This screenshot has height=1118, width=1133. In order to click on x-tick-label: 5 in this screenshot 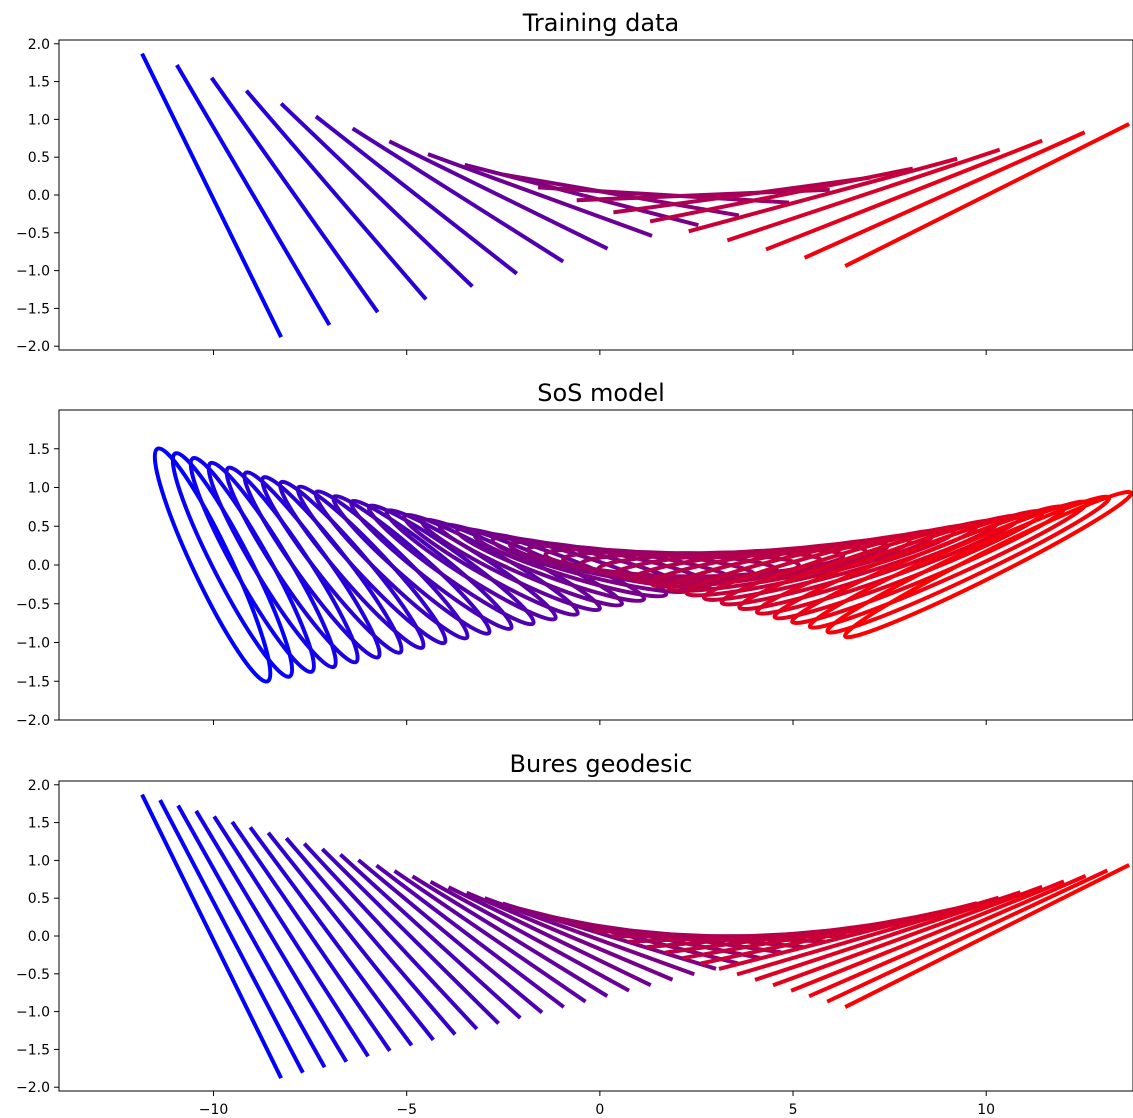, I will do `click(793, 1110)`.